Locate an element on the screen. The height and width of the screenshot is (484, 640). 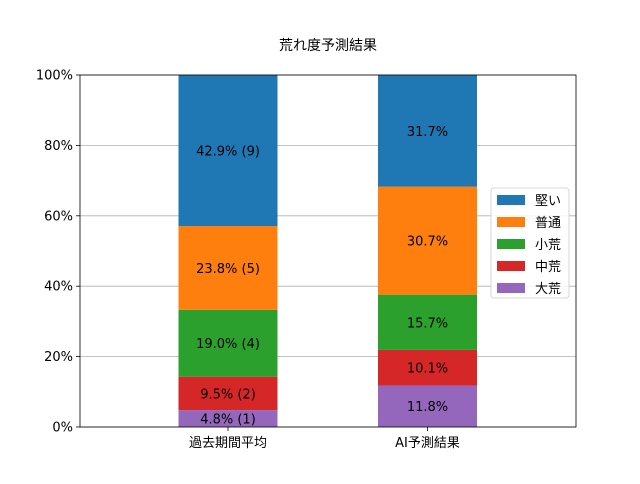
data-label: 23.8% (5) is located at coordinates (228, 269).